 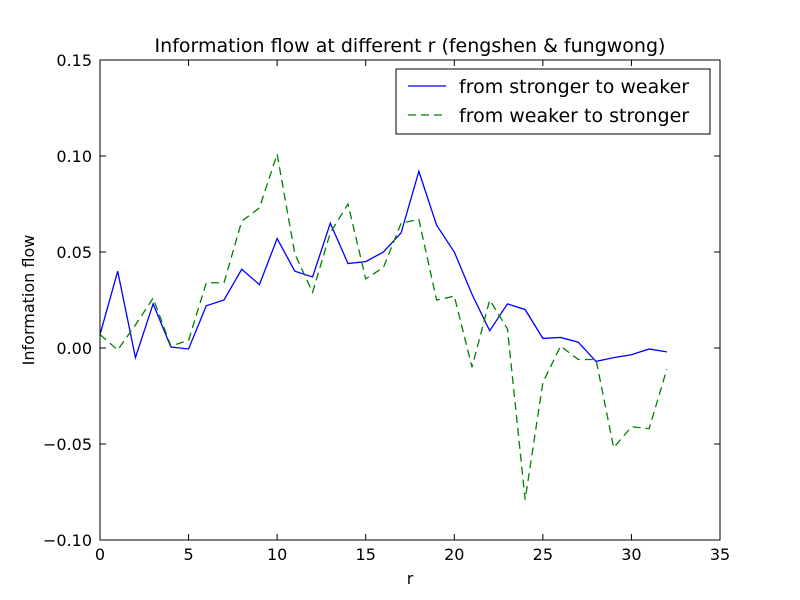 What do you see at coordinates (574, 87) in the screenshot?
I see `legend-label-1: from stronger to weaker` at bounding box center [574, 87].